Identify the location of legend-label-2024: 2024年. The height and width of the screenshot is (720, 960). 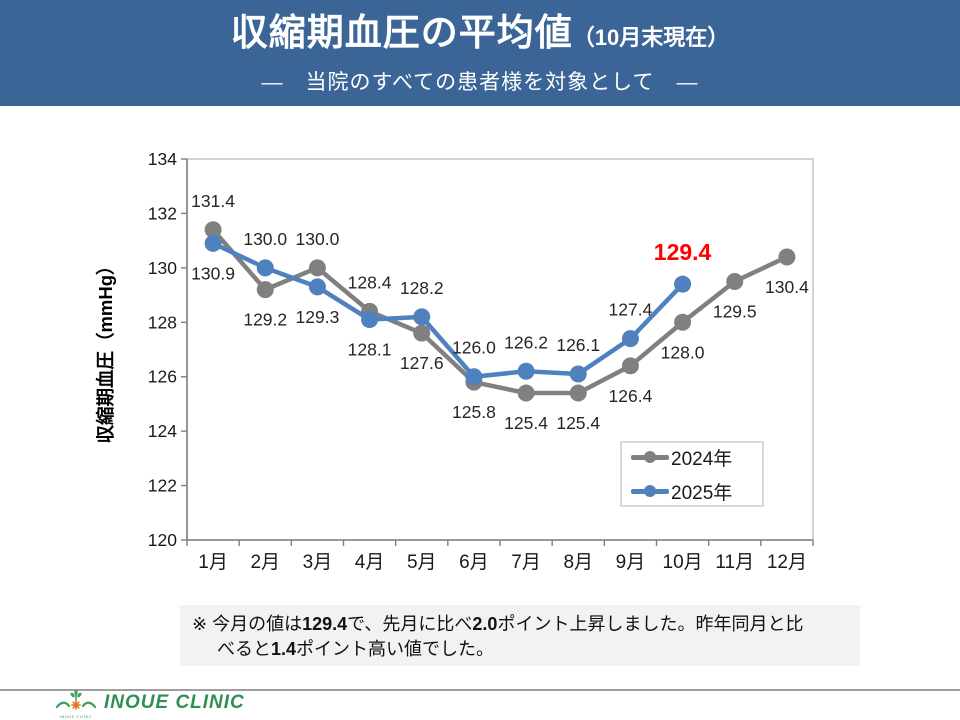
(702, 459).